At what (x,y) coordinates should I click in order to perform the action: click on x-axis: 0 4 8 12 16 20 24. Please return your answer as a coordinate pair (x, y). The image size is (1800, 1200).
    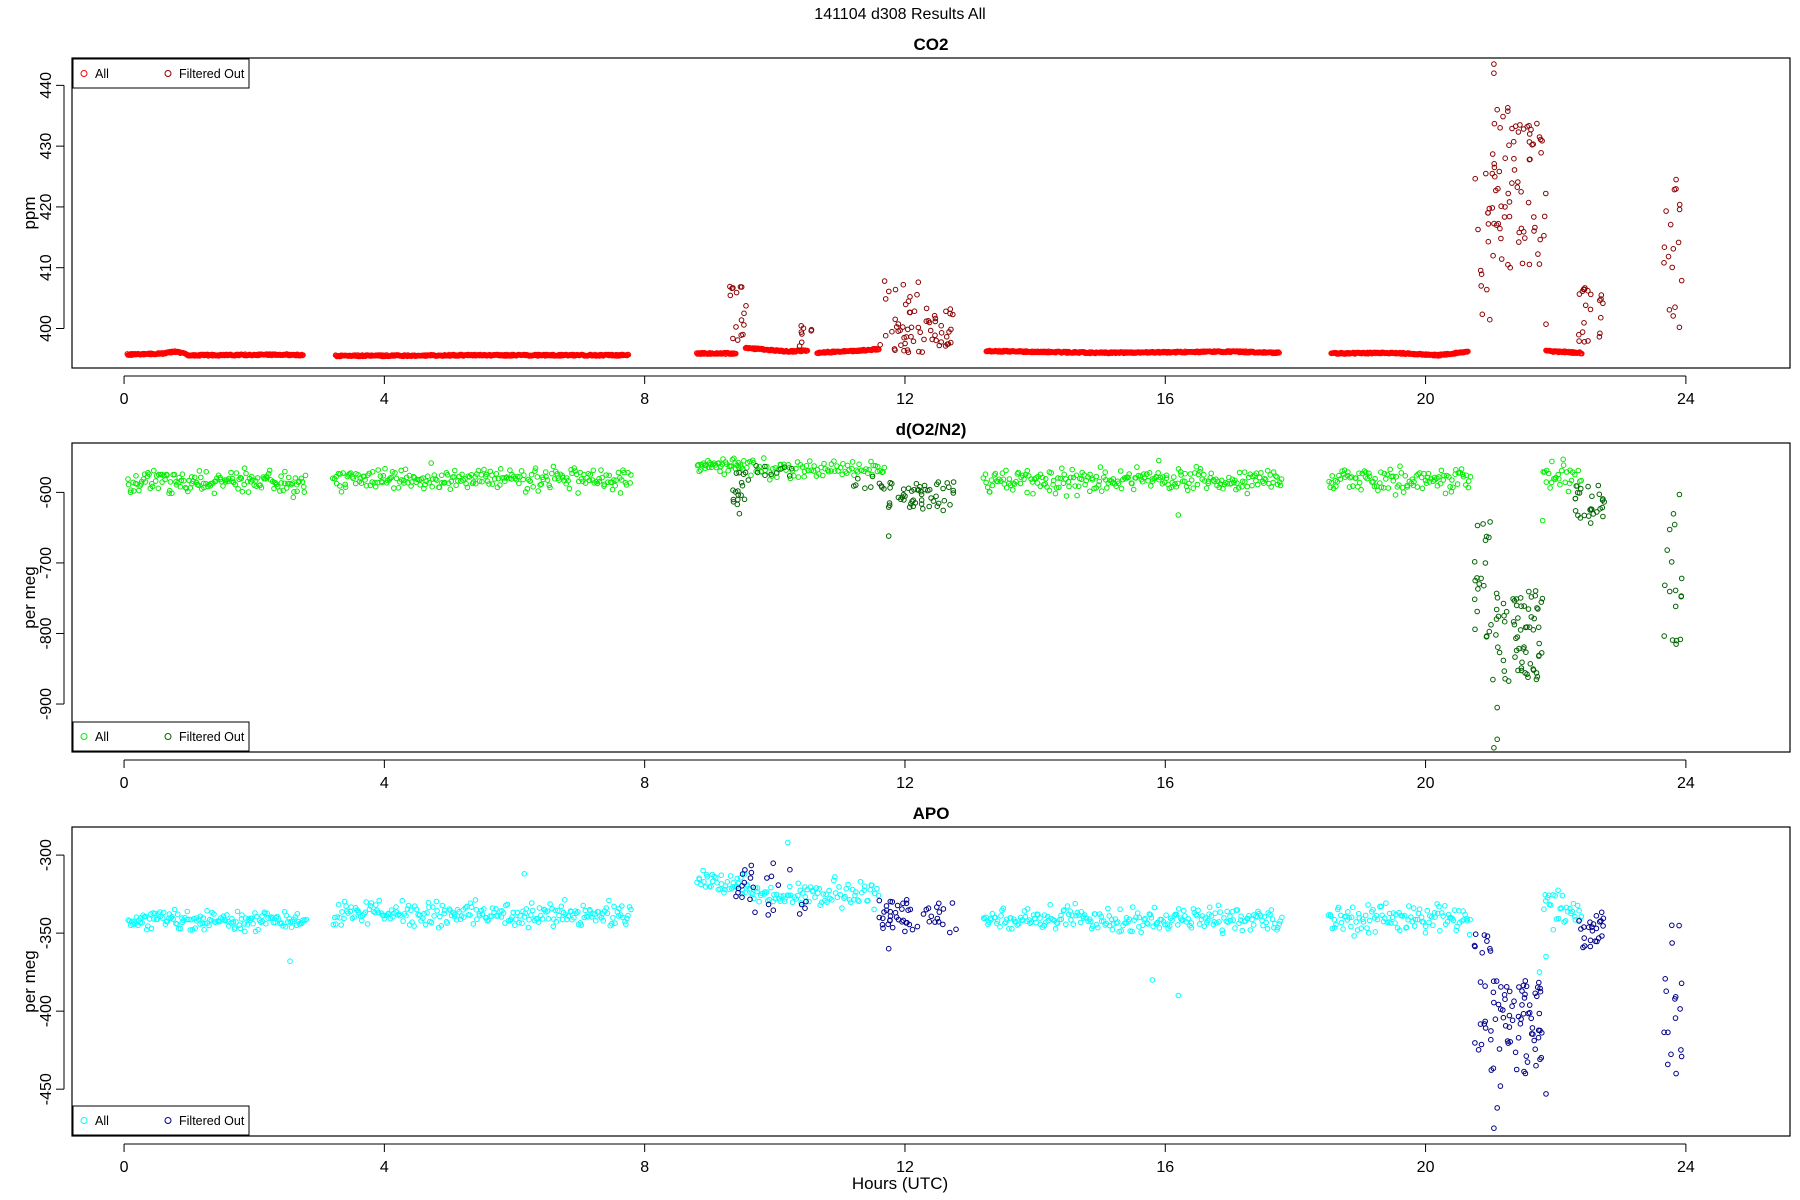
    Looking at the image, I should click on (907, 391).